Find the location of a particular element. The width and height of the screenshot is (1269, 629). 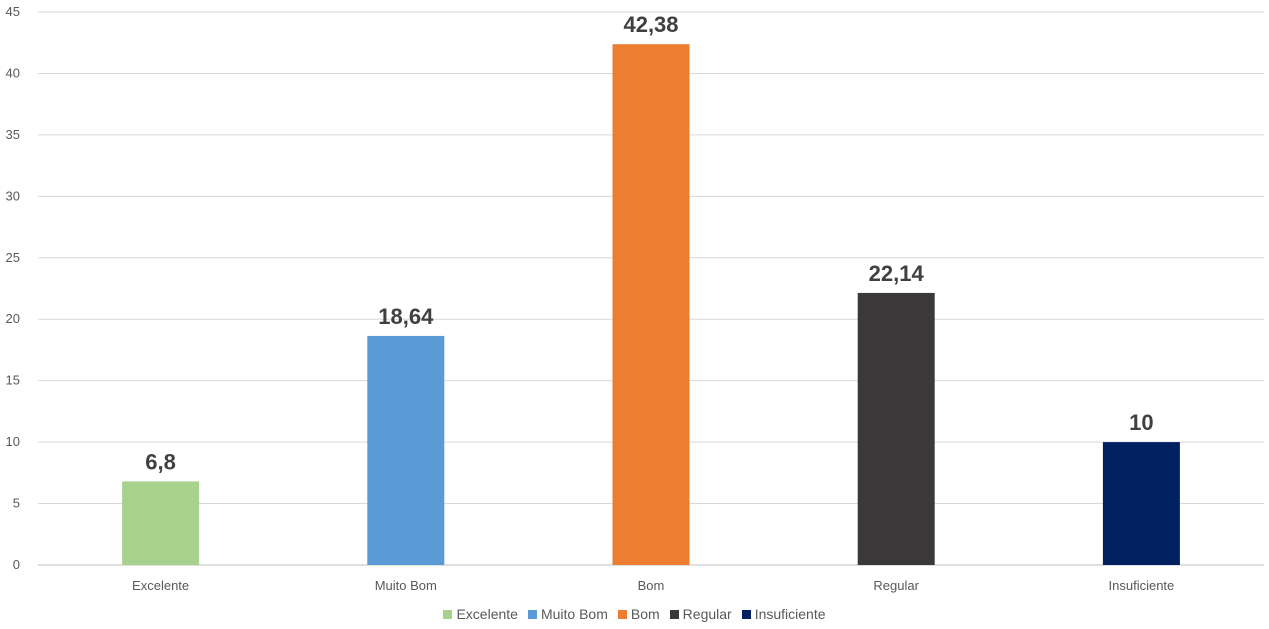

bar-insuficiente is located at coordinates (1141, 503).